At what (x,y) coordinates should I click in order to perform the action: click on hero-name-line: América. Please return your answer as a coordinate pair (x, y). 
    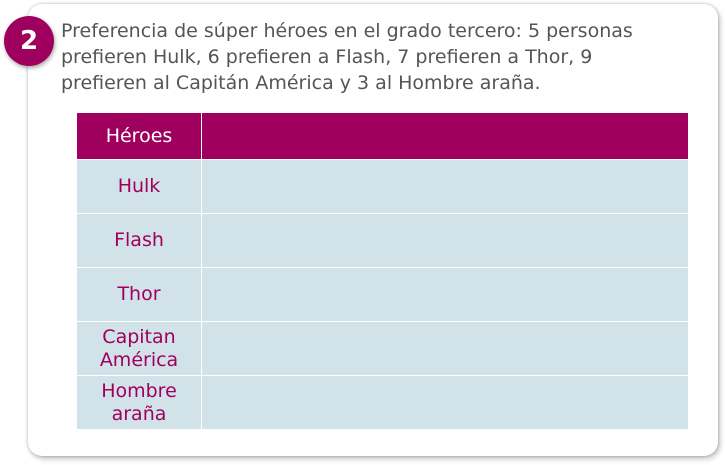
    Looking at the image, I should click on (139, 359).